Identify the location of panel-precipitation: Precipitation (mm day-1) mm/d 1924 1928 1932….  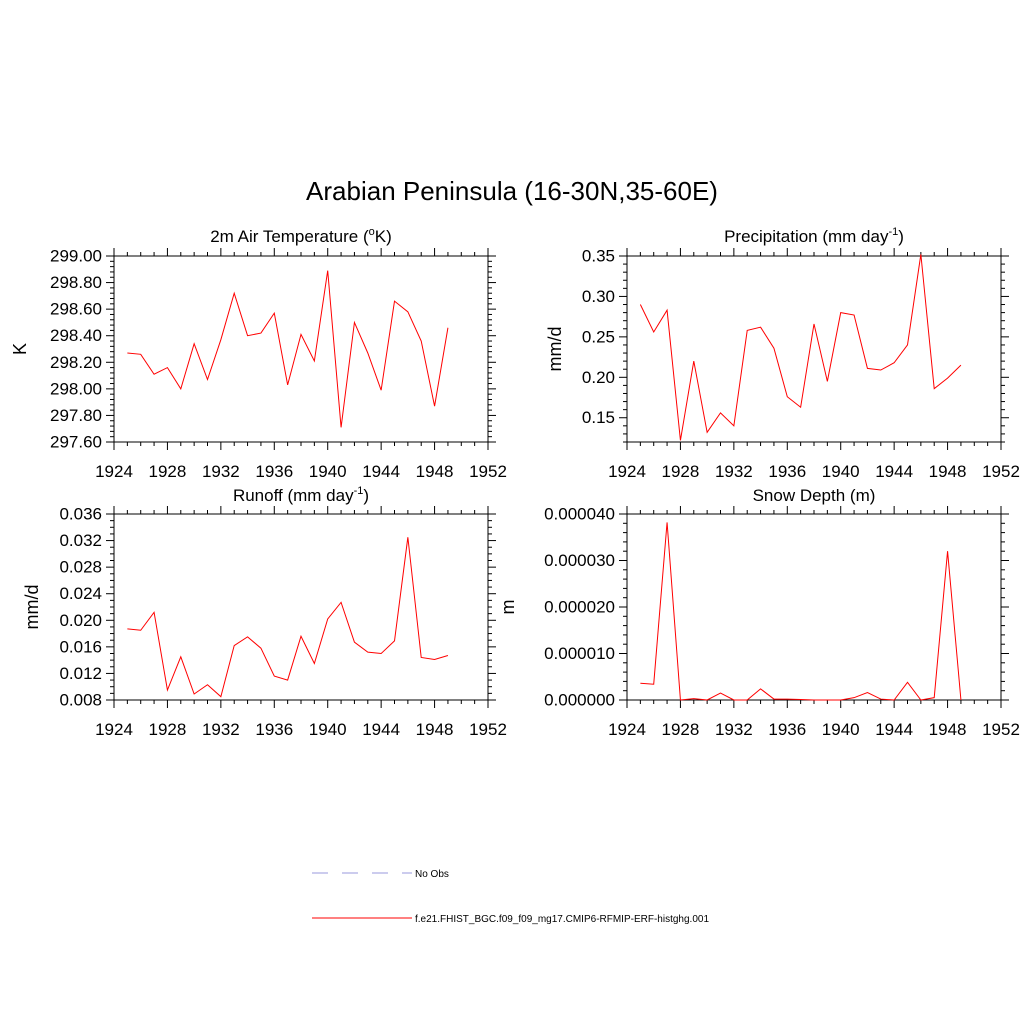
(782, 353).